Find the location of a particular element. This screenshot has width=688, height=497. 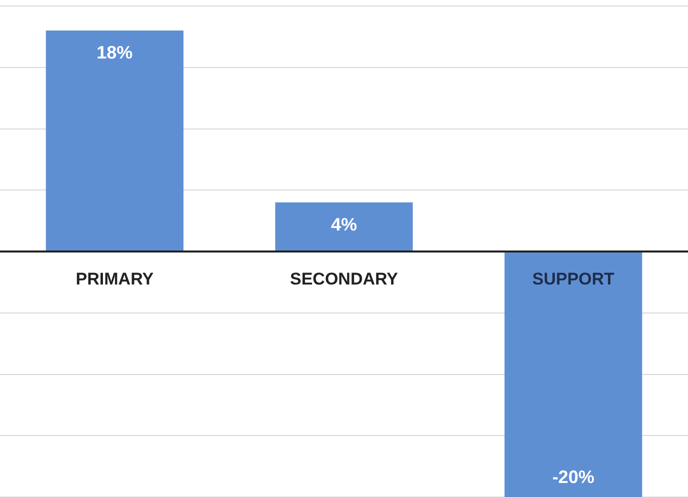

x-tick-label: PRIMARY is located at coordinates (115, 279).